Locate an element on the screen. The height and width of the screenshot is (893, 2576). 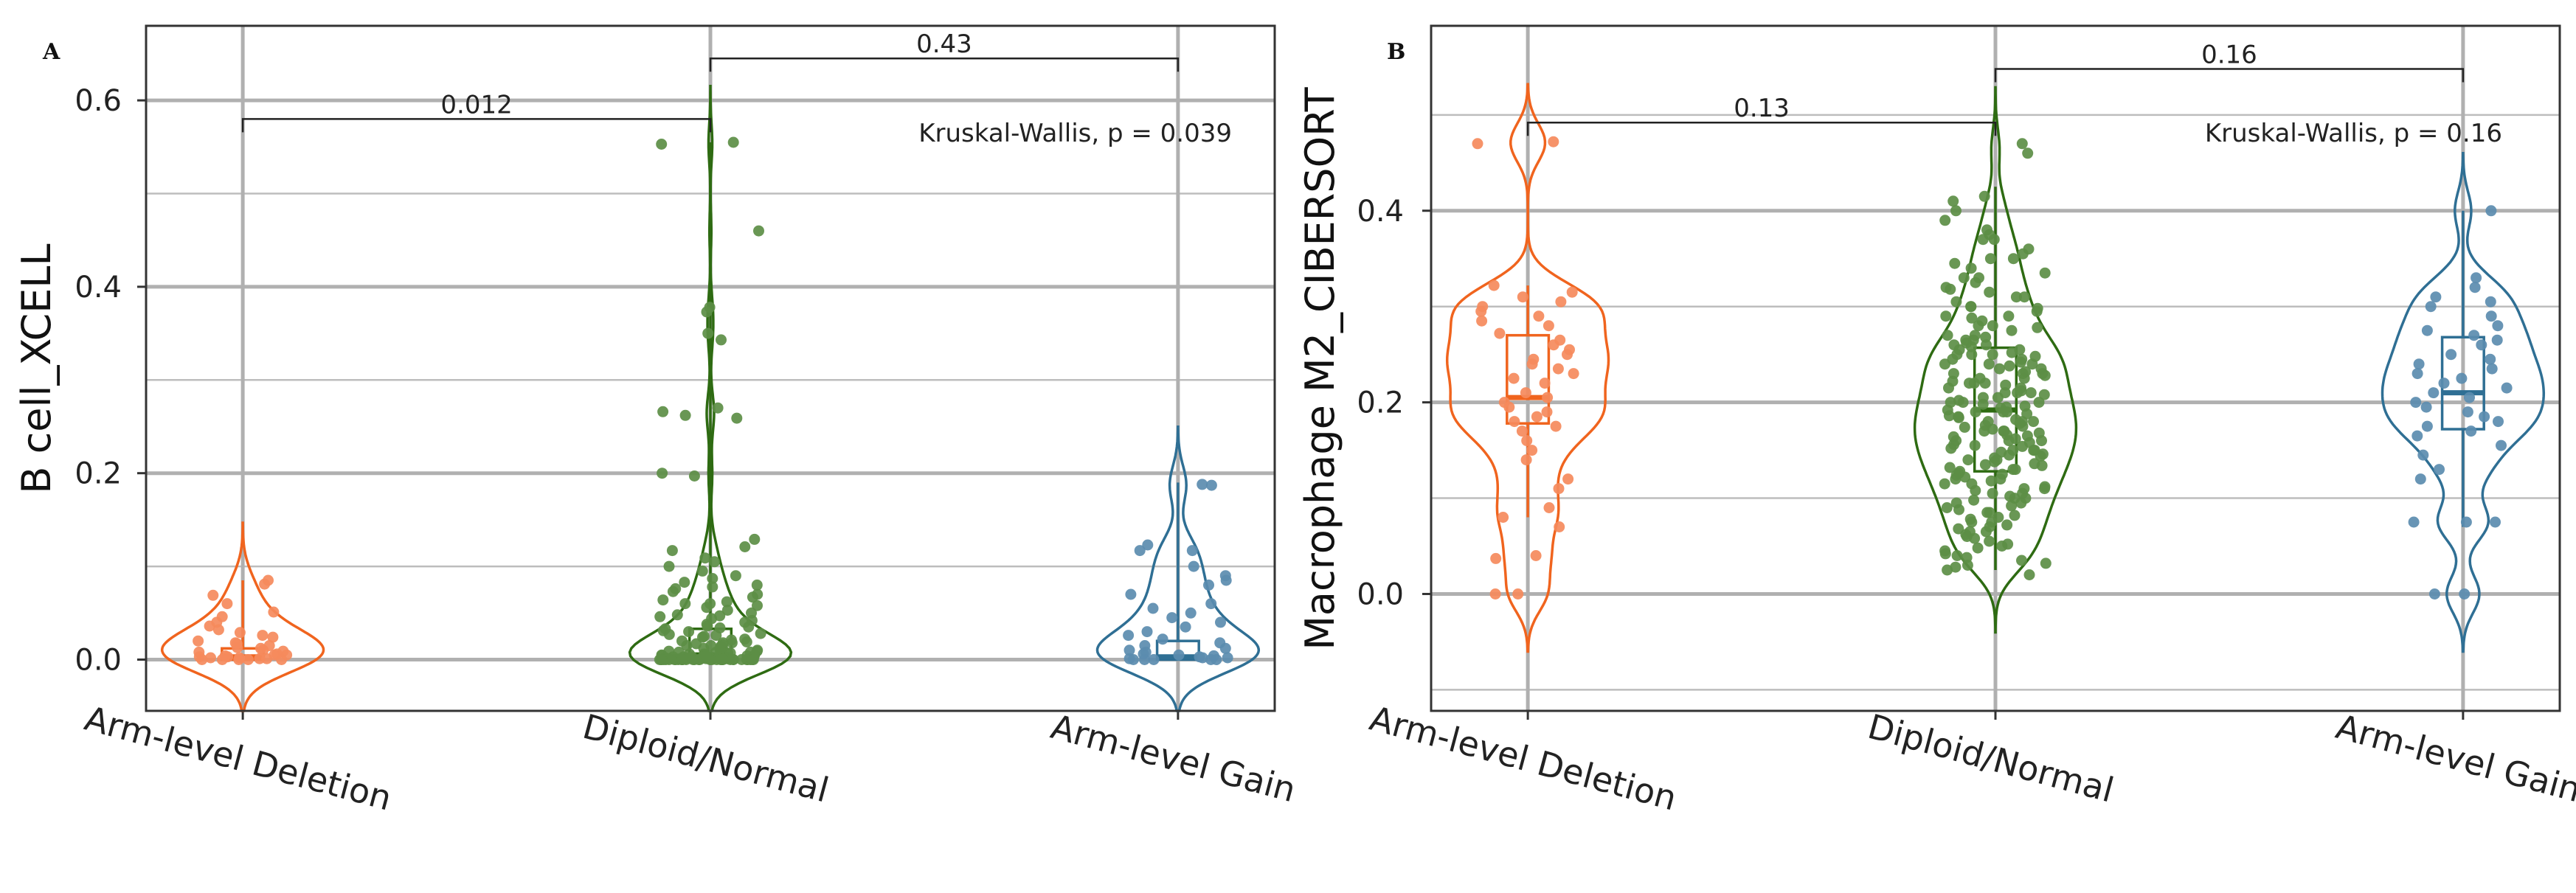
y-tick-label: 0.0 is located at coordinates (98, 660).